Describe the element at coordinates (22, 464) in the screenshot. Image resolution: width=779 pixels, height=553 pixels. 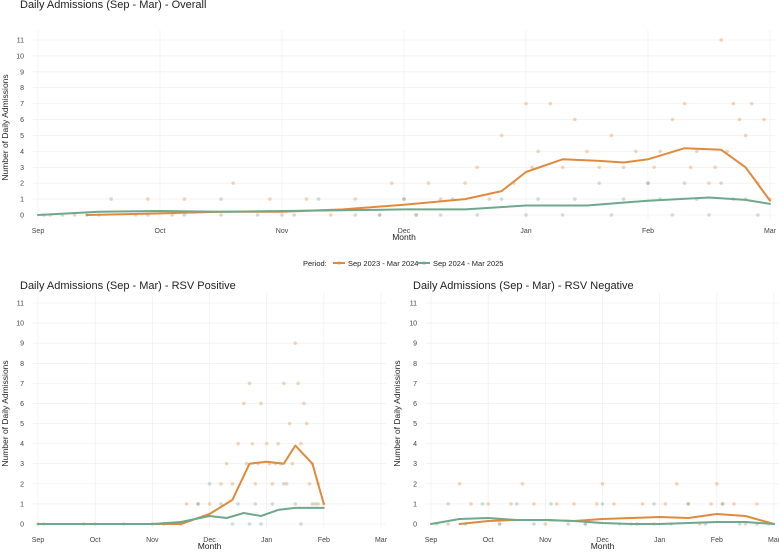
I see `y-tick-label: 3` at that location.